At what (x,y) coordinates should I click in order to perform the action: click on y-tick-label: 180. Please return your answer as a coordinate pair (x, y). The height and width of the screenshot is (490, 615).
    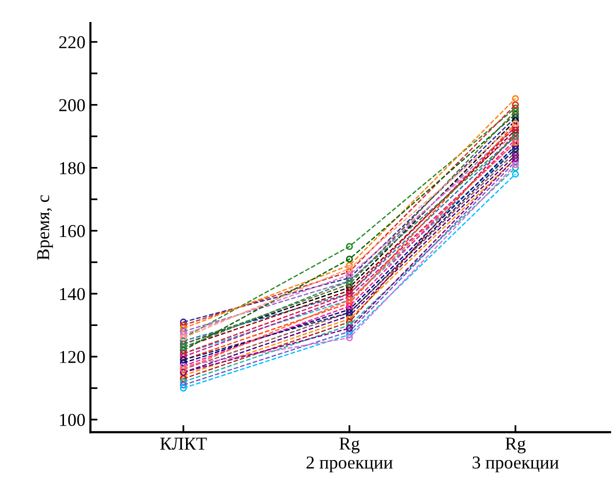
    Looking at the image, I should click on (72, 168).